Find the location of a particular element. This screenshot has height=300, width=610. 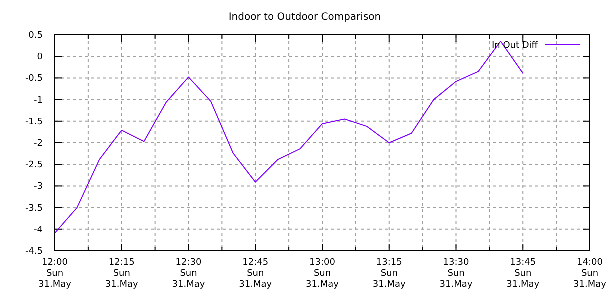

y-tick-label: -1 is located at coordinates (38, 101).